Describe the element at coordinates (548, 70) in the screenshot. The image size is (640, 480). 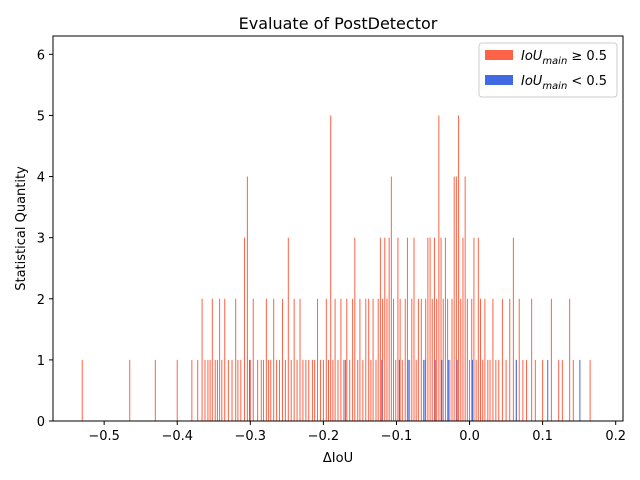
I see `legend-box` at that location.